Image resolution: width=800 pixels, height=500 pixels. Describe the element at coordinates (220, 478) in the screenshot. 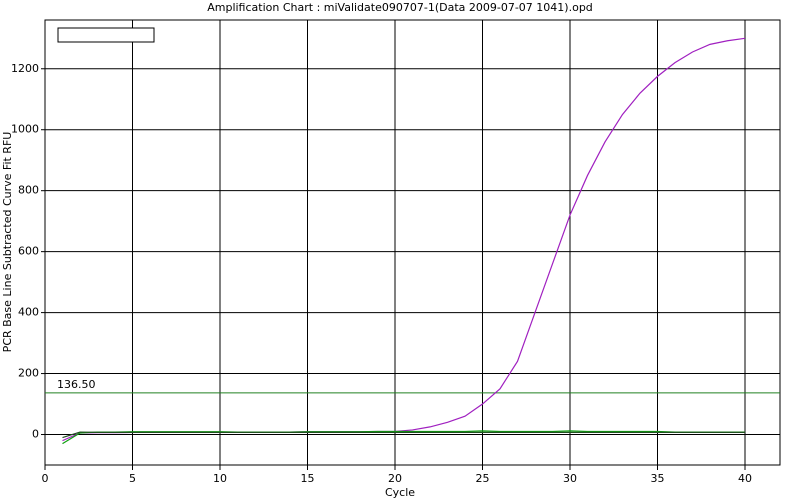

I see `x-tick-label: 10` at that location.